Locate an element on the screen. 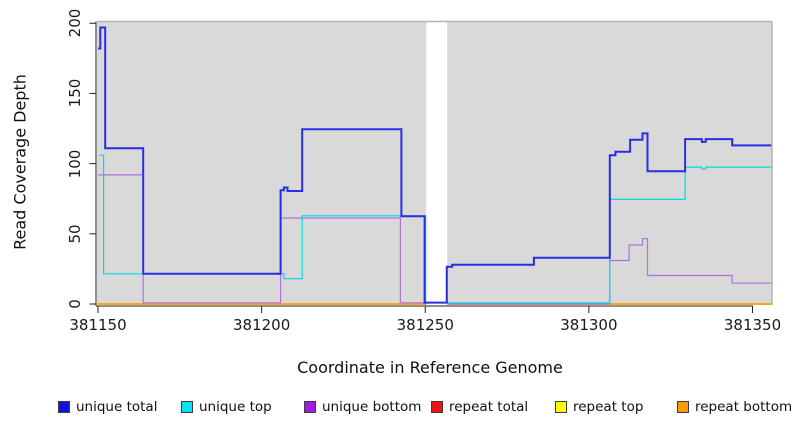  x-tick-label: 381300 is located at coordinates (589, 325).